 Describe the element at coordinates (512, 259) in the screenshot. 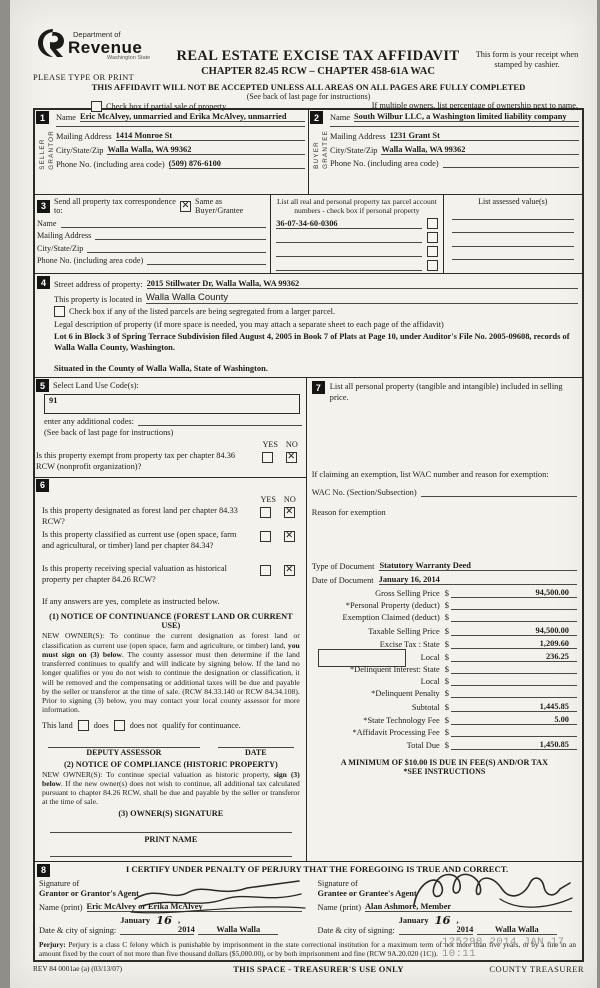

I see `assessed-value4-field` at that location.